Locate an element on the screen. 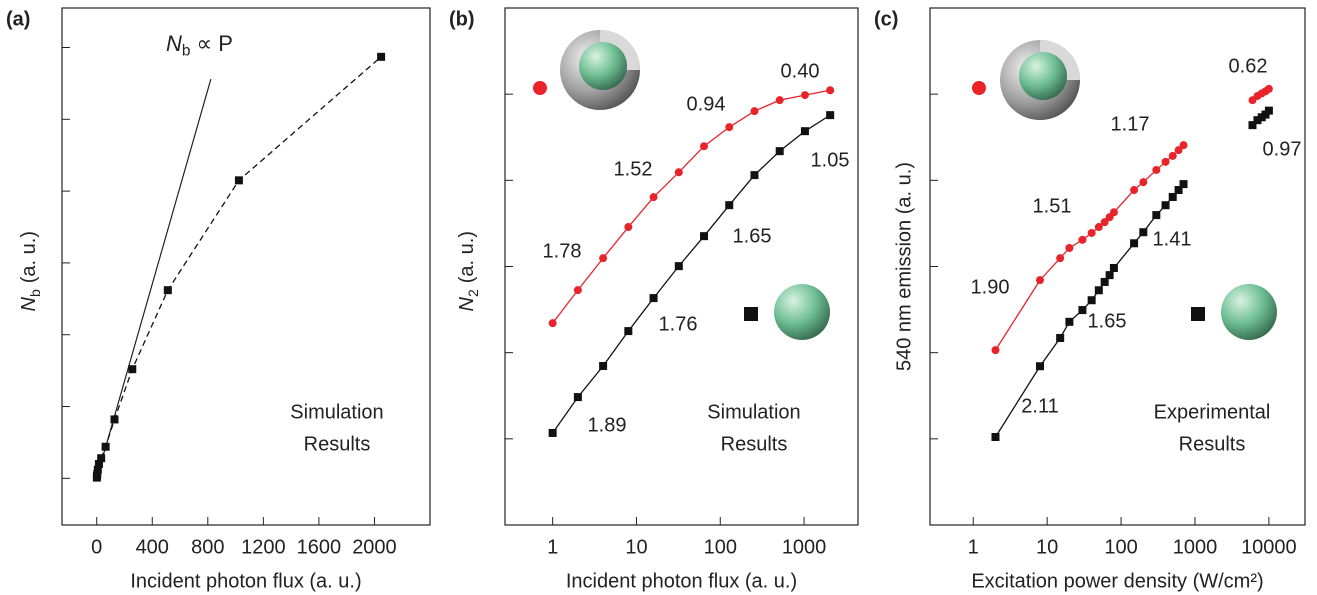 This screenshot has width=1317, height=595. slope-label: 1.78 is located at coordinates (562, 251).